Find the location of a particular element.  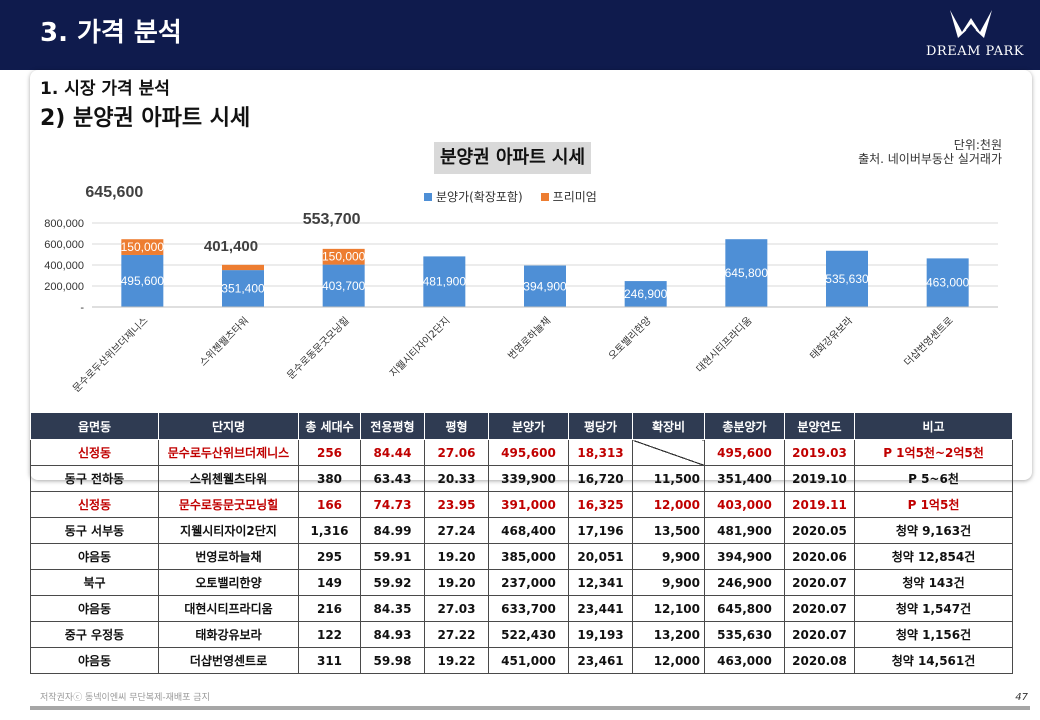

table-cell: 84.44 is located at coordinates (392, 452).